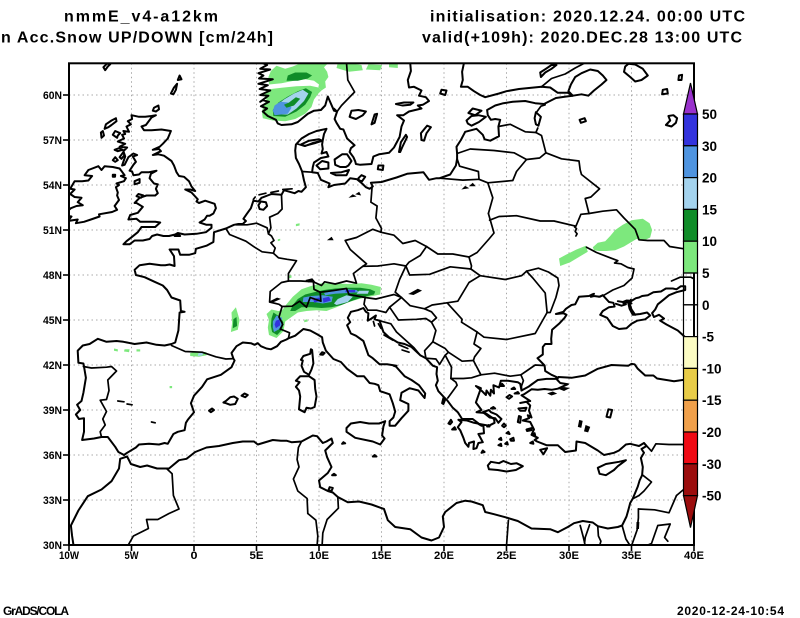 The height and width of the screenshot is (618, 800). I want to click on svg-text: 48N, so click(52, 276).